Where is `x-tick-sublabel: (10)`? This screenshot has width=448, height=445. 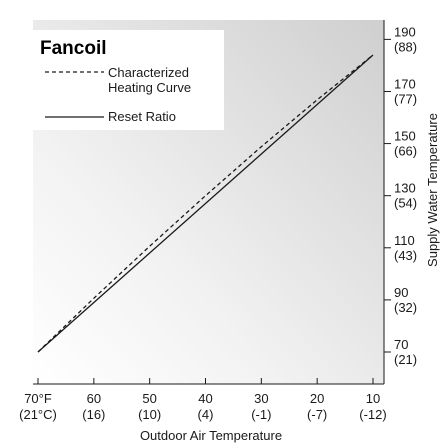
x-tick-sublabel: (10) is located at coordinates (149, 414).